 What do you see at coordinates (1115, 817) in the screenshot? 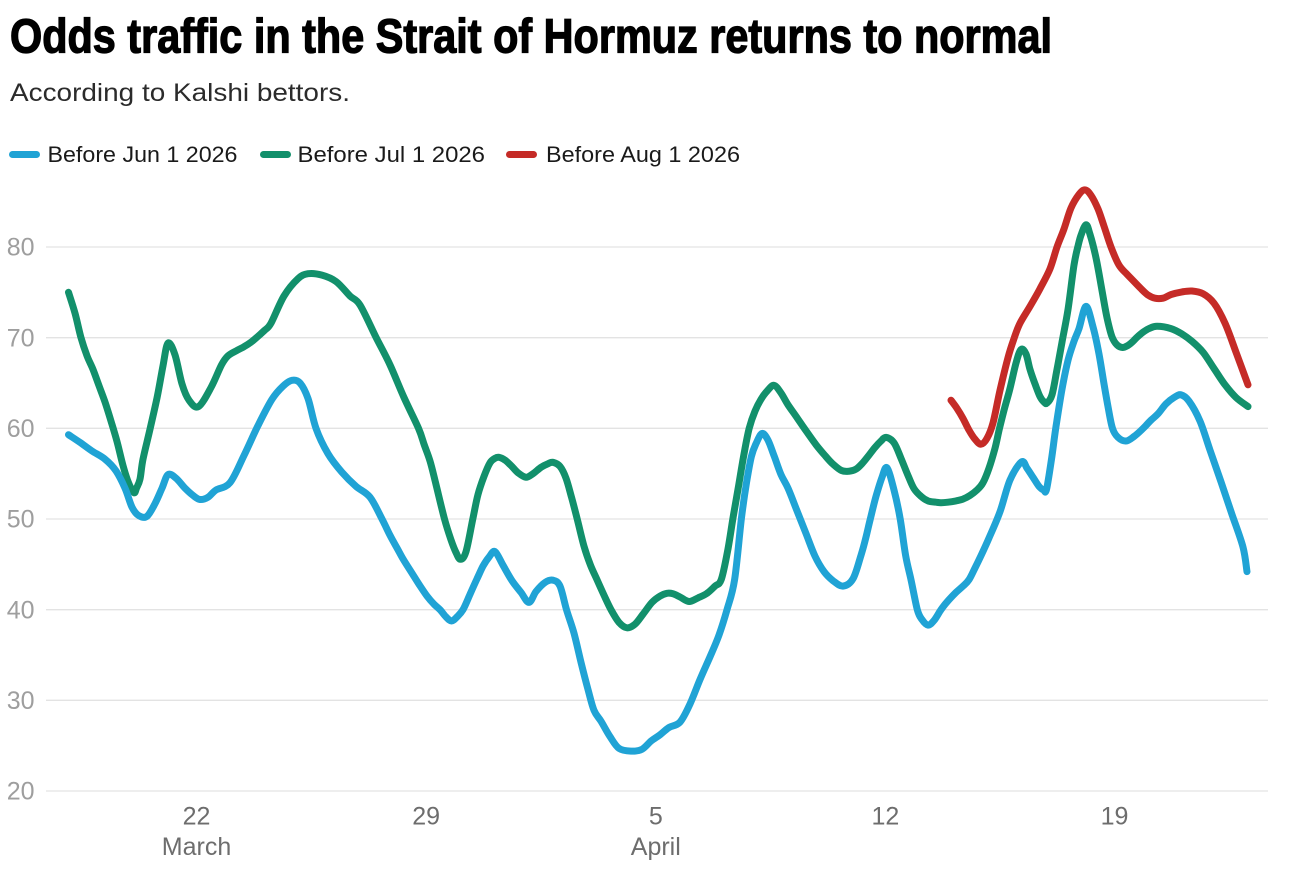
I see `svg-text: 19` at bounding box center [1115, 817].